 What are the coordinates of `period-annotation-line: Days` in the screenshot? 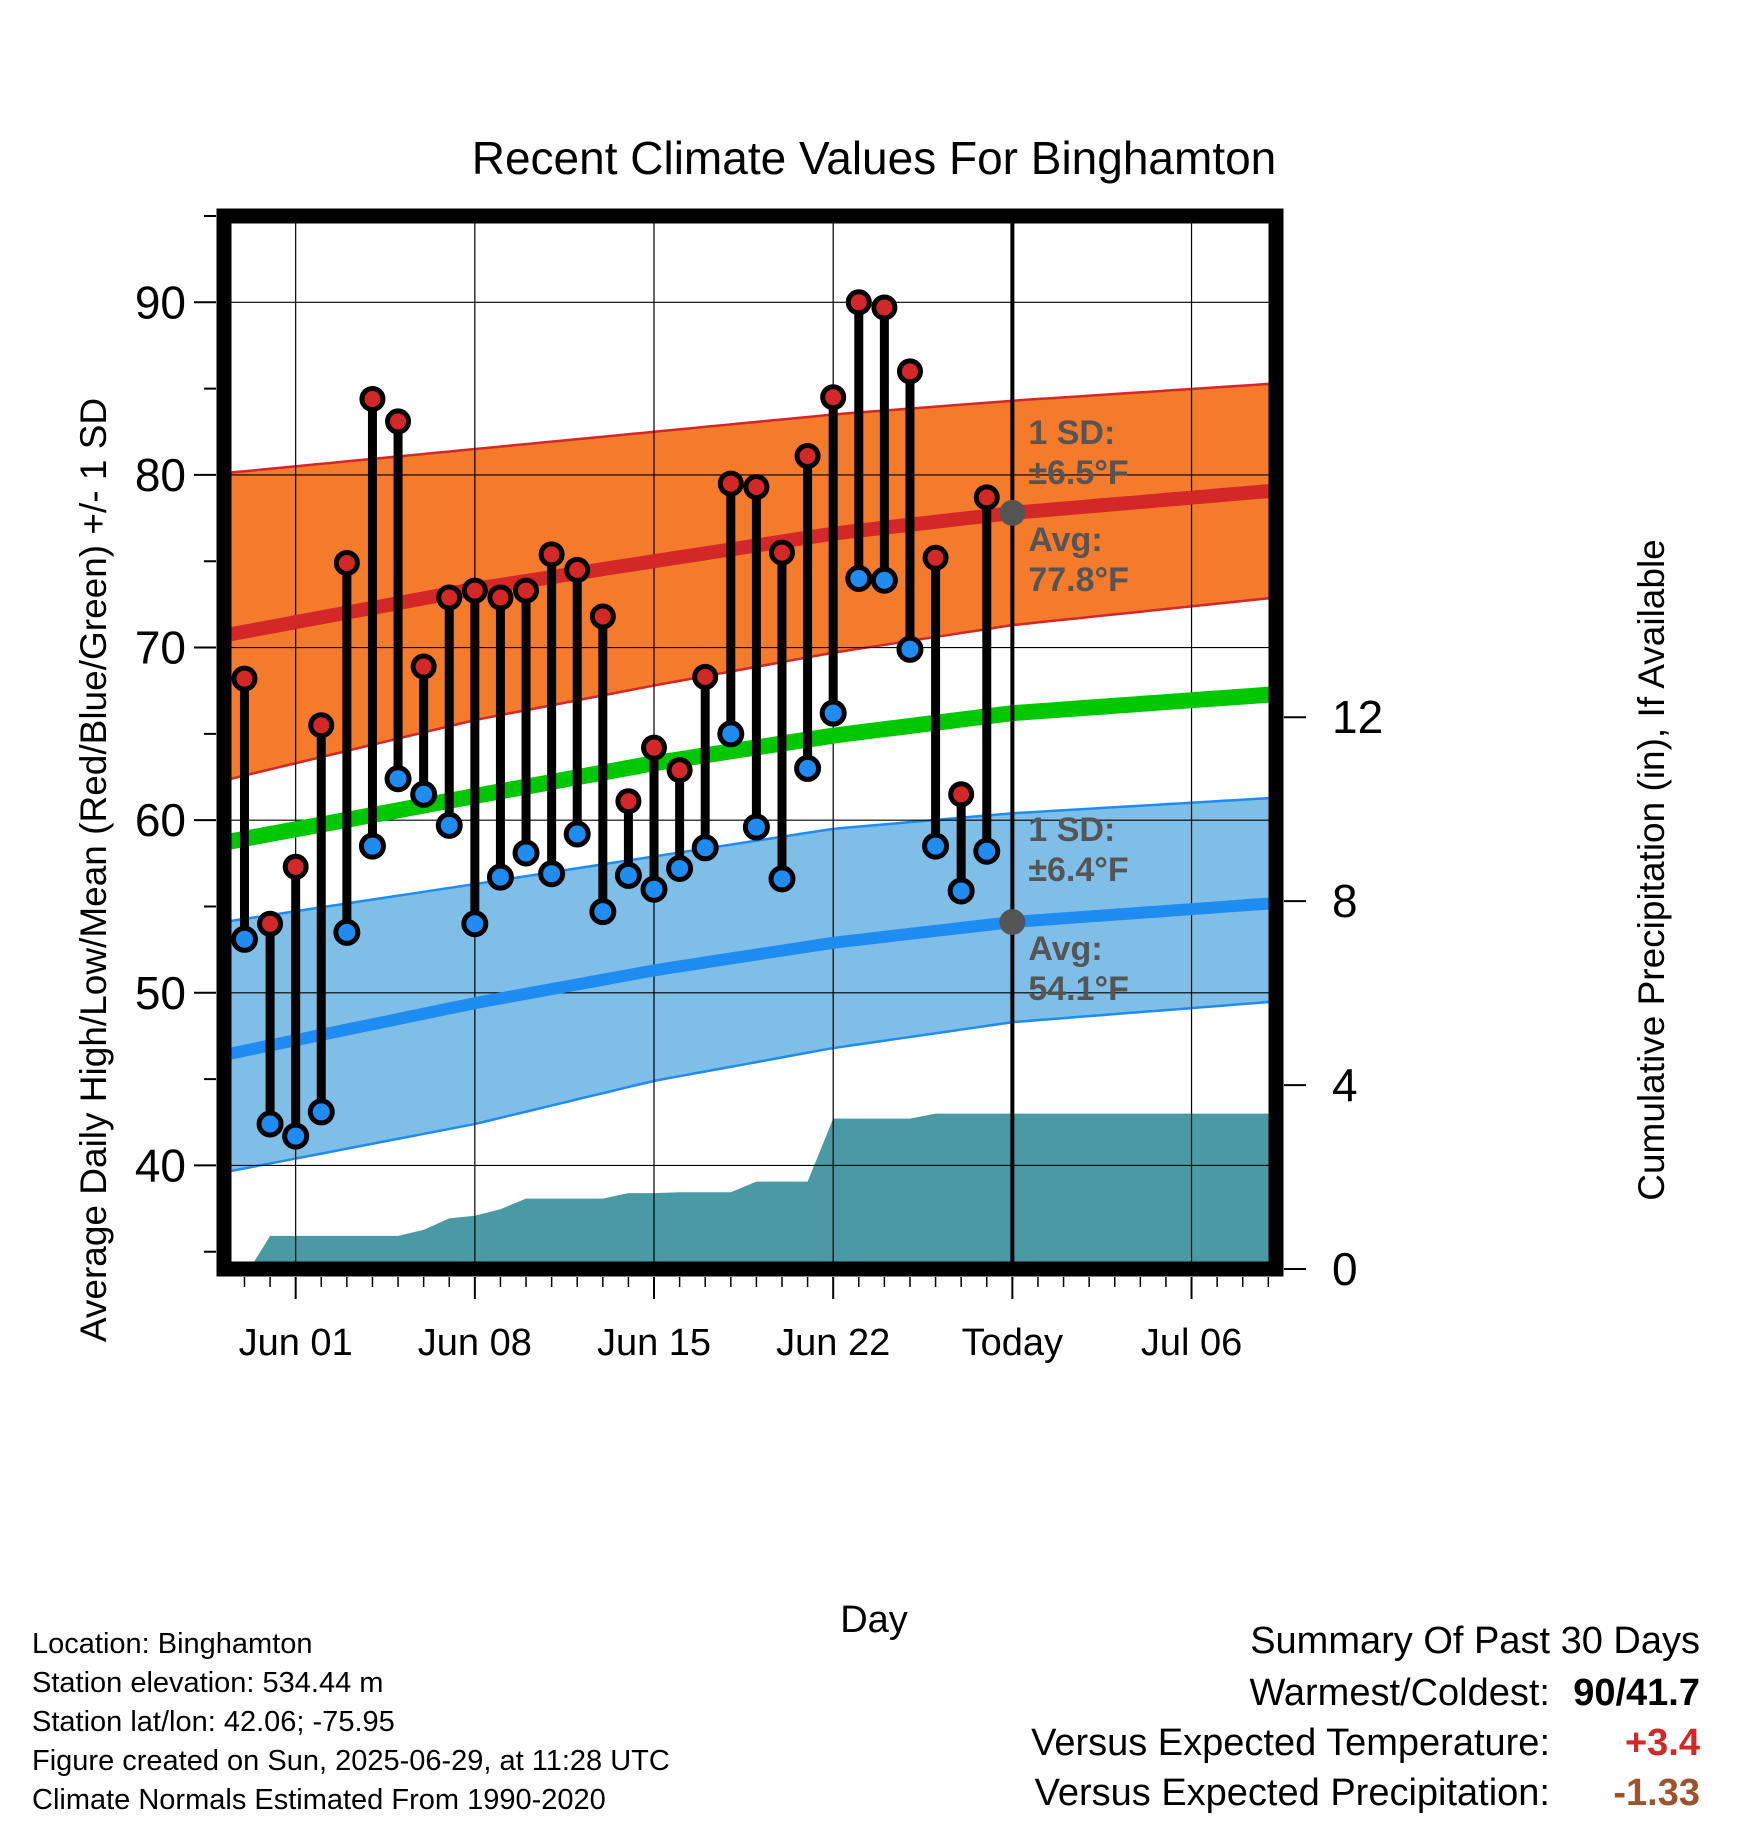 It's located at (1064, 1444).